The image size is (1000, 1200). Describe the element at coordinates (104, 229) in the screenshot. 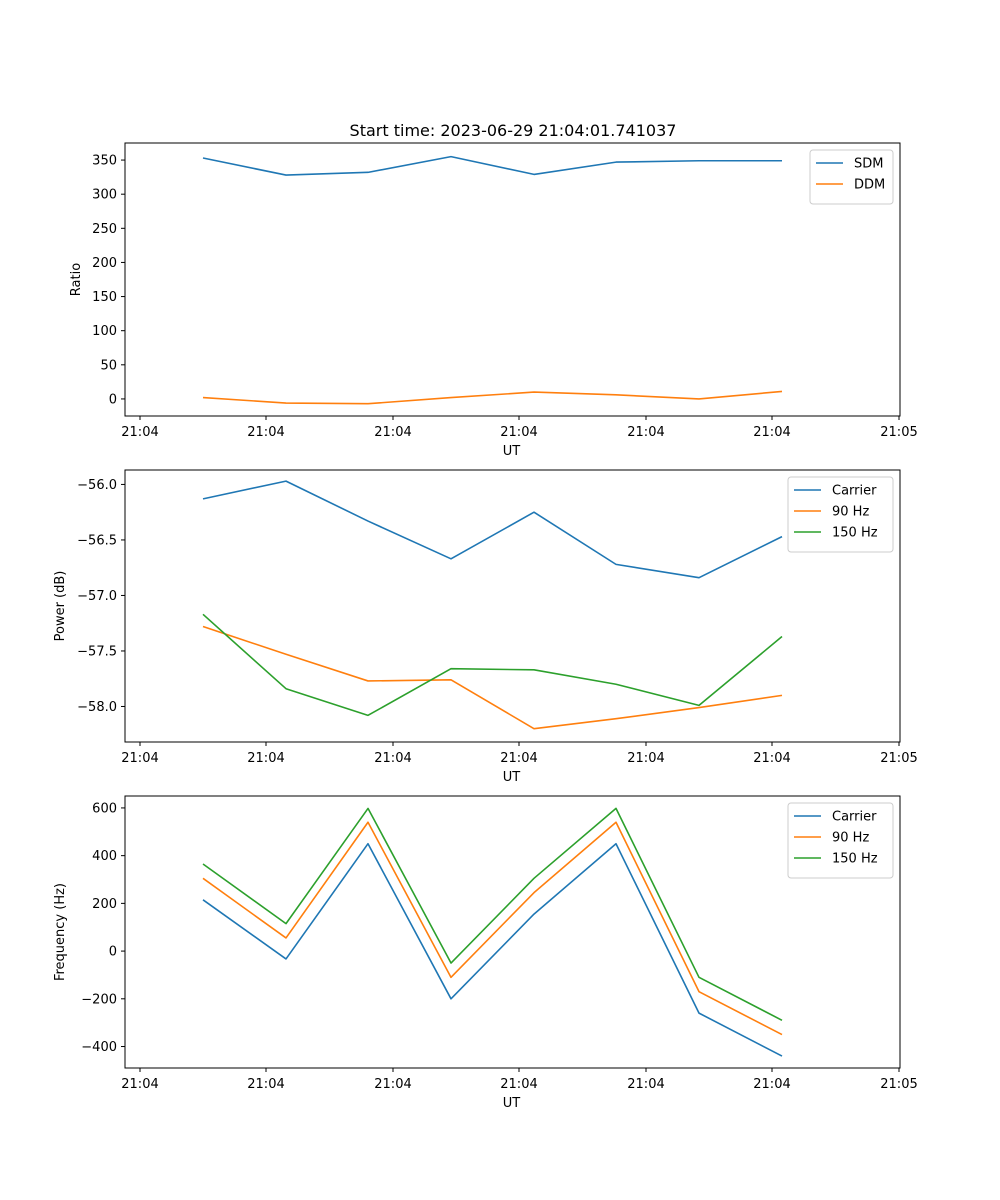

I see `y-tick-label: 250` at that location.